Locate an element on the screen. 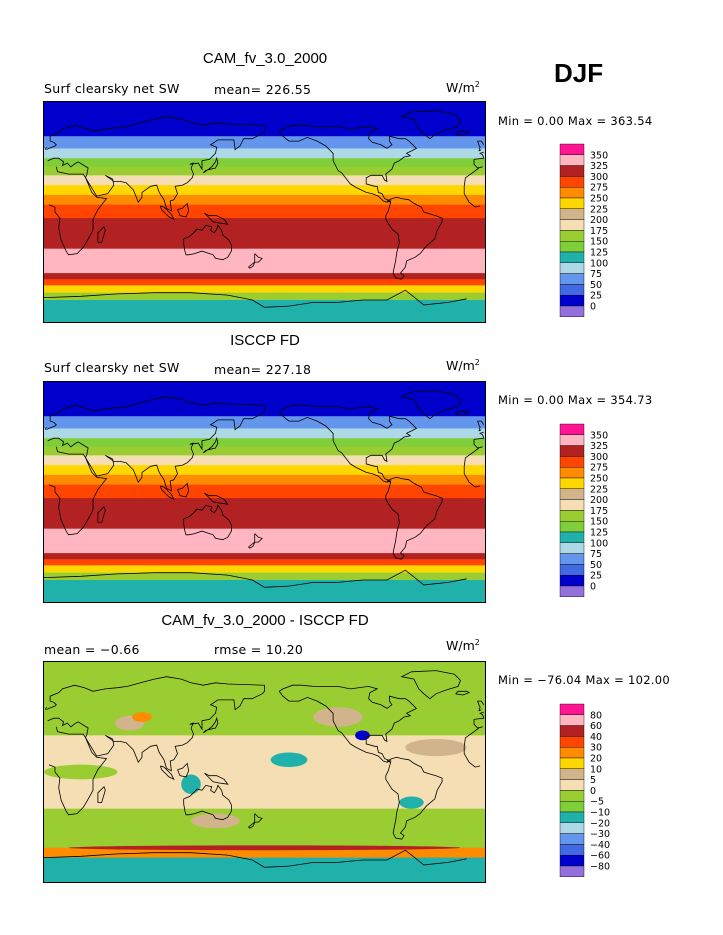 Image resolution: width=723 pixels, height=935 pixels. panel-3-units: W/m2 is located at coordinates (463, 646).